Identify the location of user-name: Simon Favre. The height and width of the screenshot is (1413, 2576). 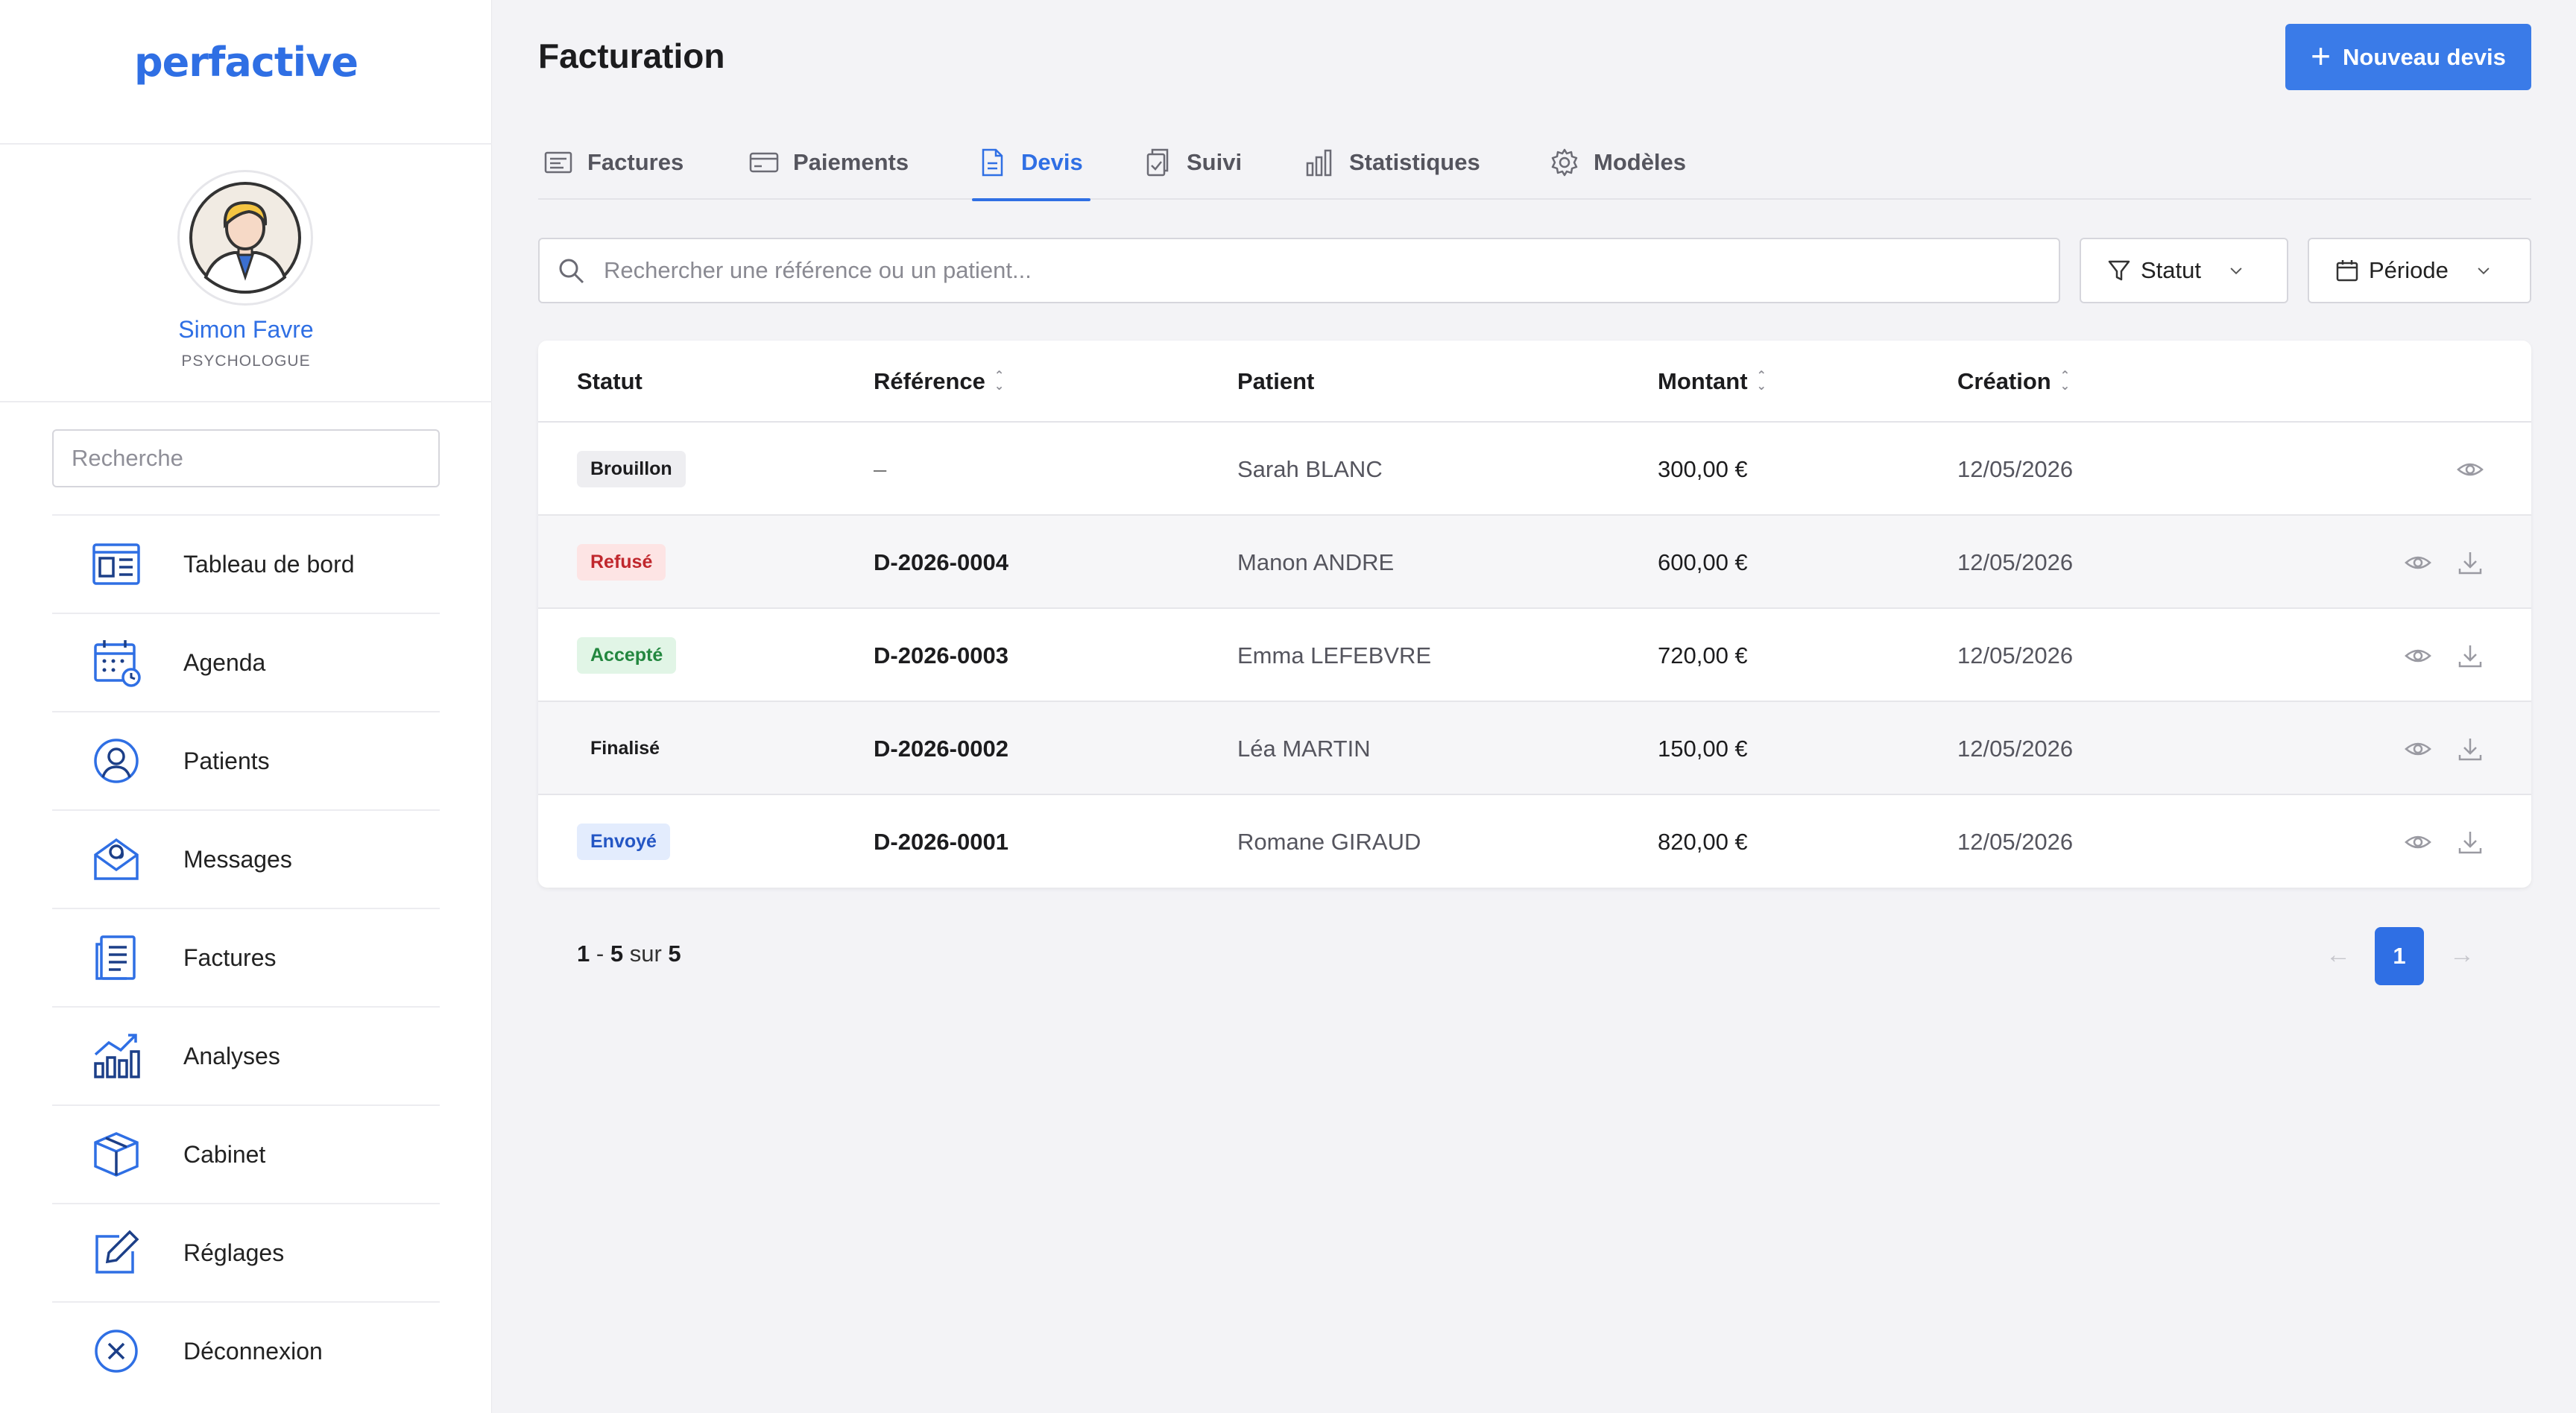
(246, 329).